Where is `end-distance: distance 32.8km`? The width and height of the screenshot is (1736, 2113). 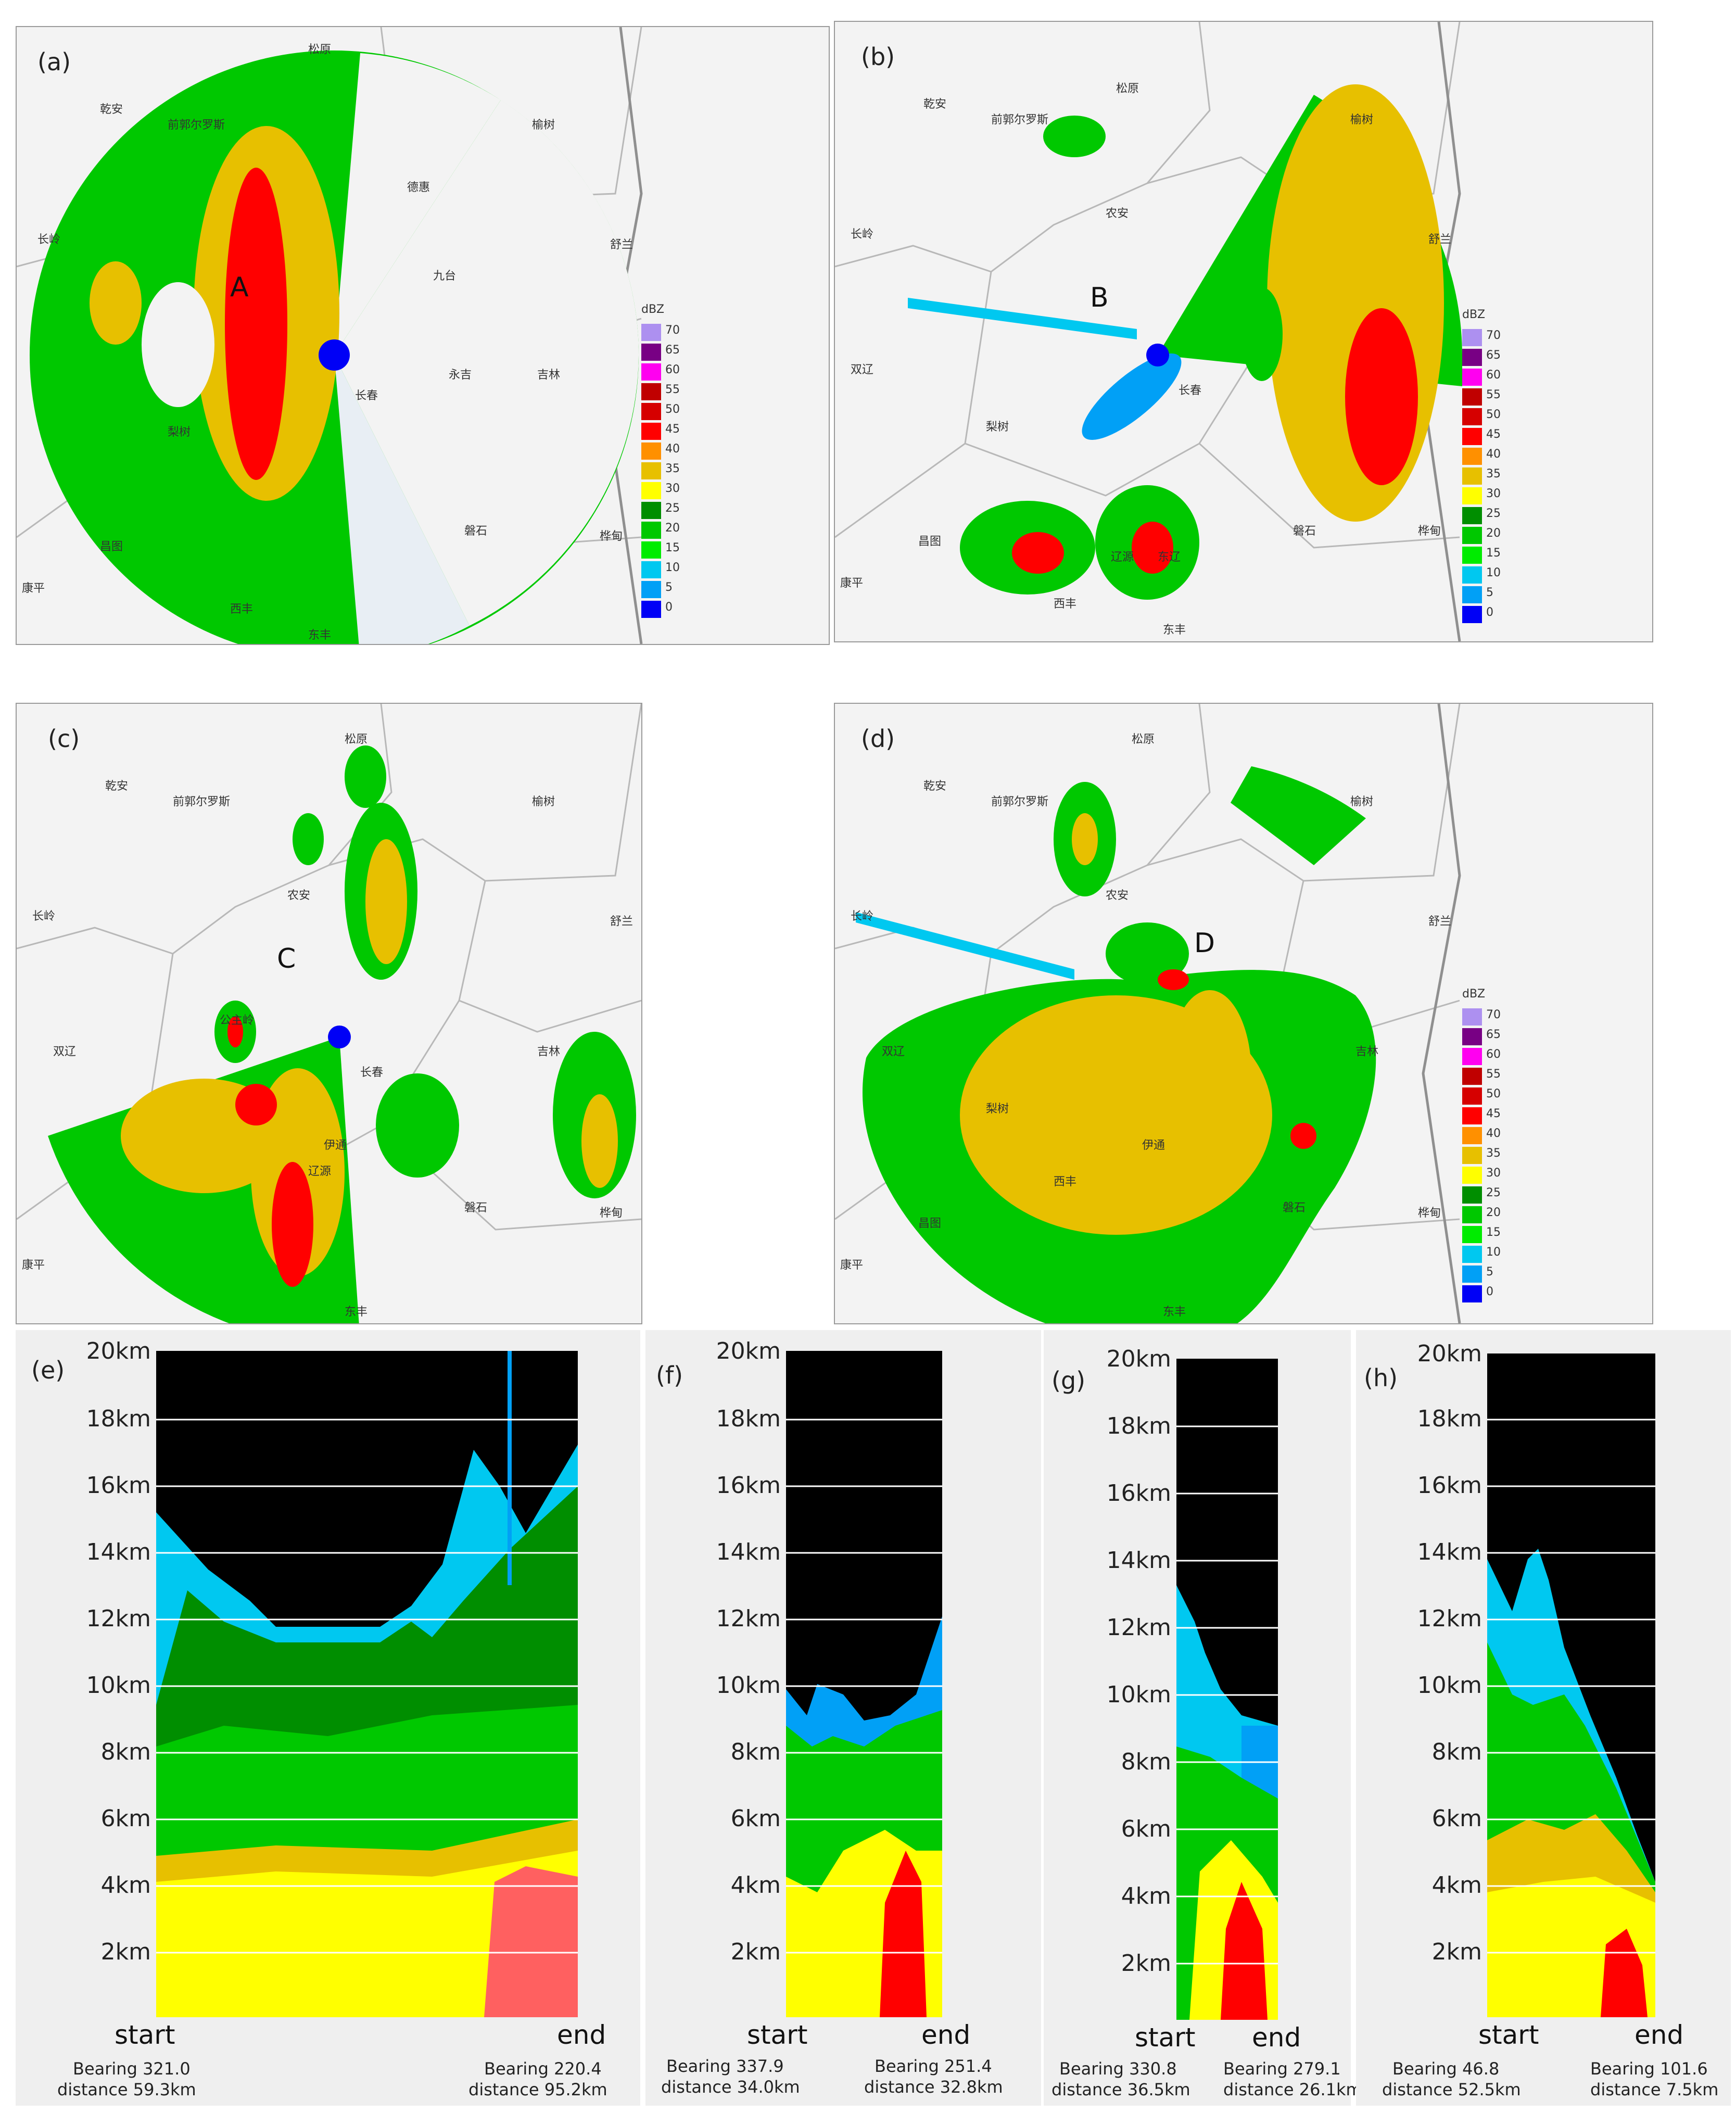
end-distance: distance 32.8km is located at coordinates (933, 2087).